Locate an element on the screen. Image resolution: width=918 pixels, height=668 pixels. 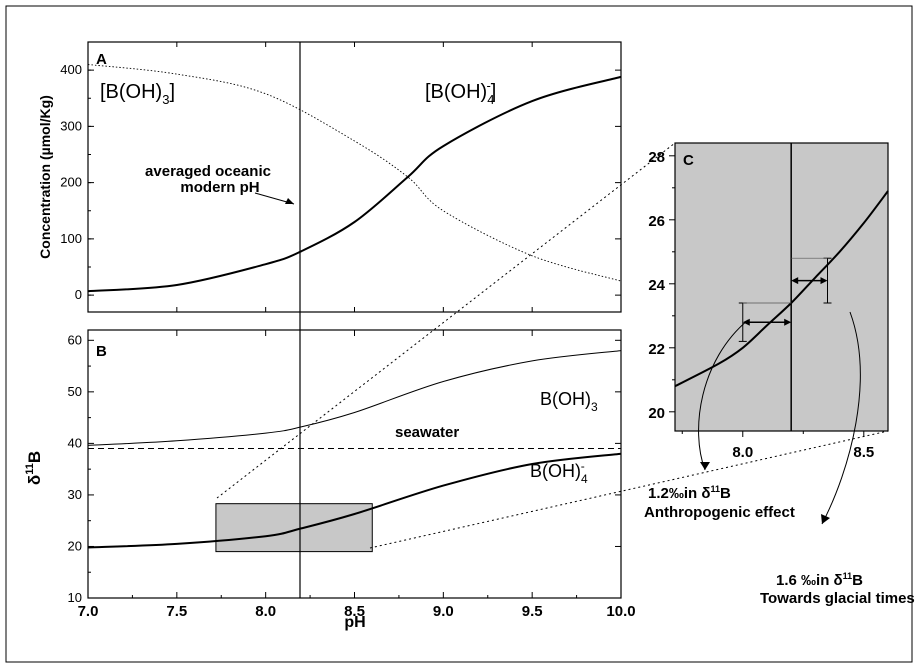
borate-species-label-a: [B(OH)4-] is located at coordinates (460, 92).